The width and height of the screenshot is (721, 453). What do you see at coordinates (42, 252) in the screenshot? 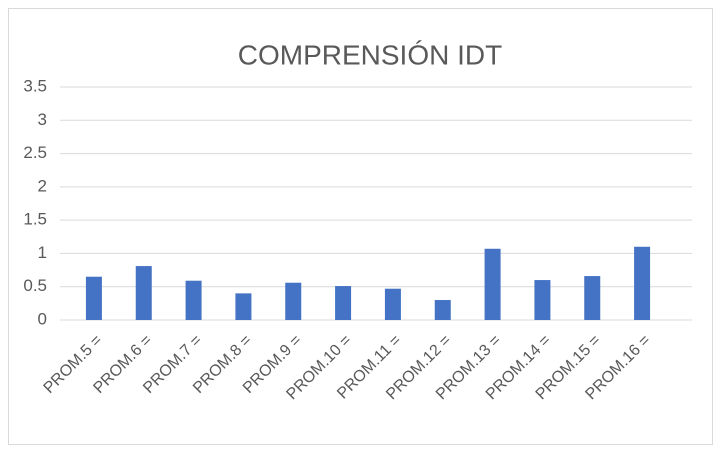
I see `y-tick-label: 1` at bounding box center [42, 252].